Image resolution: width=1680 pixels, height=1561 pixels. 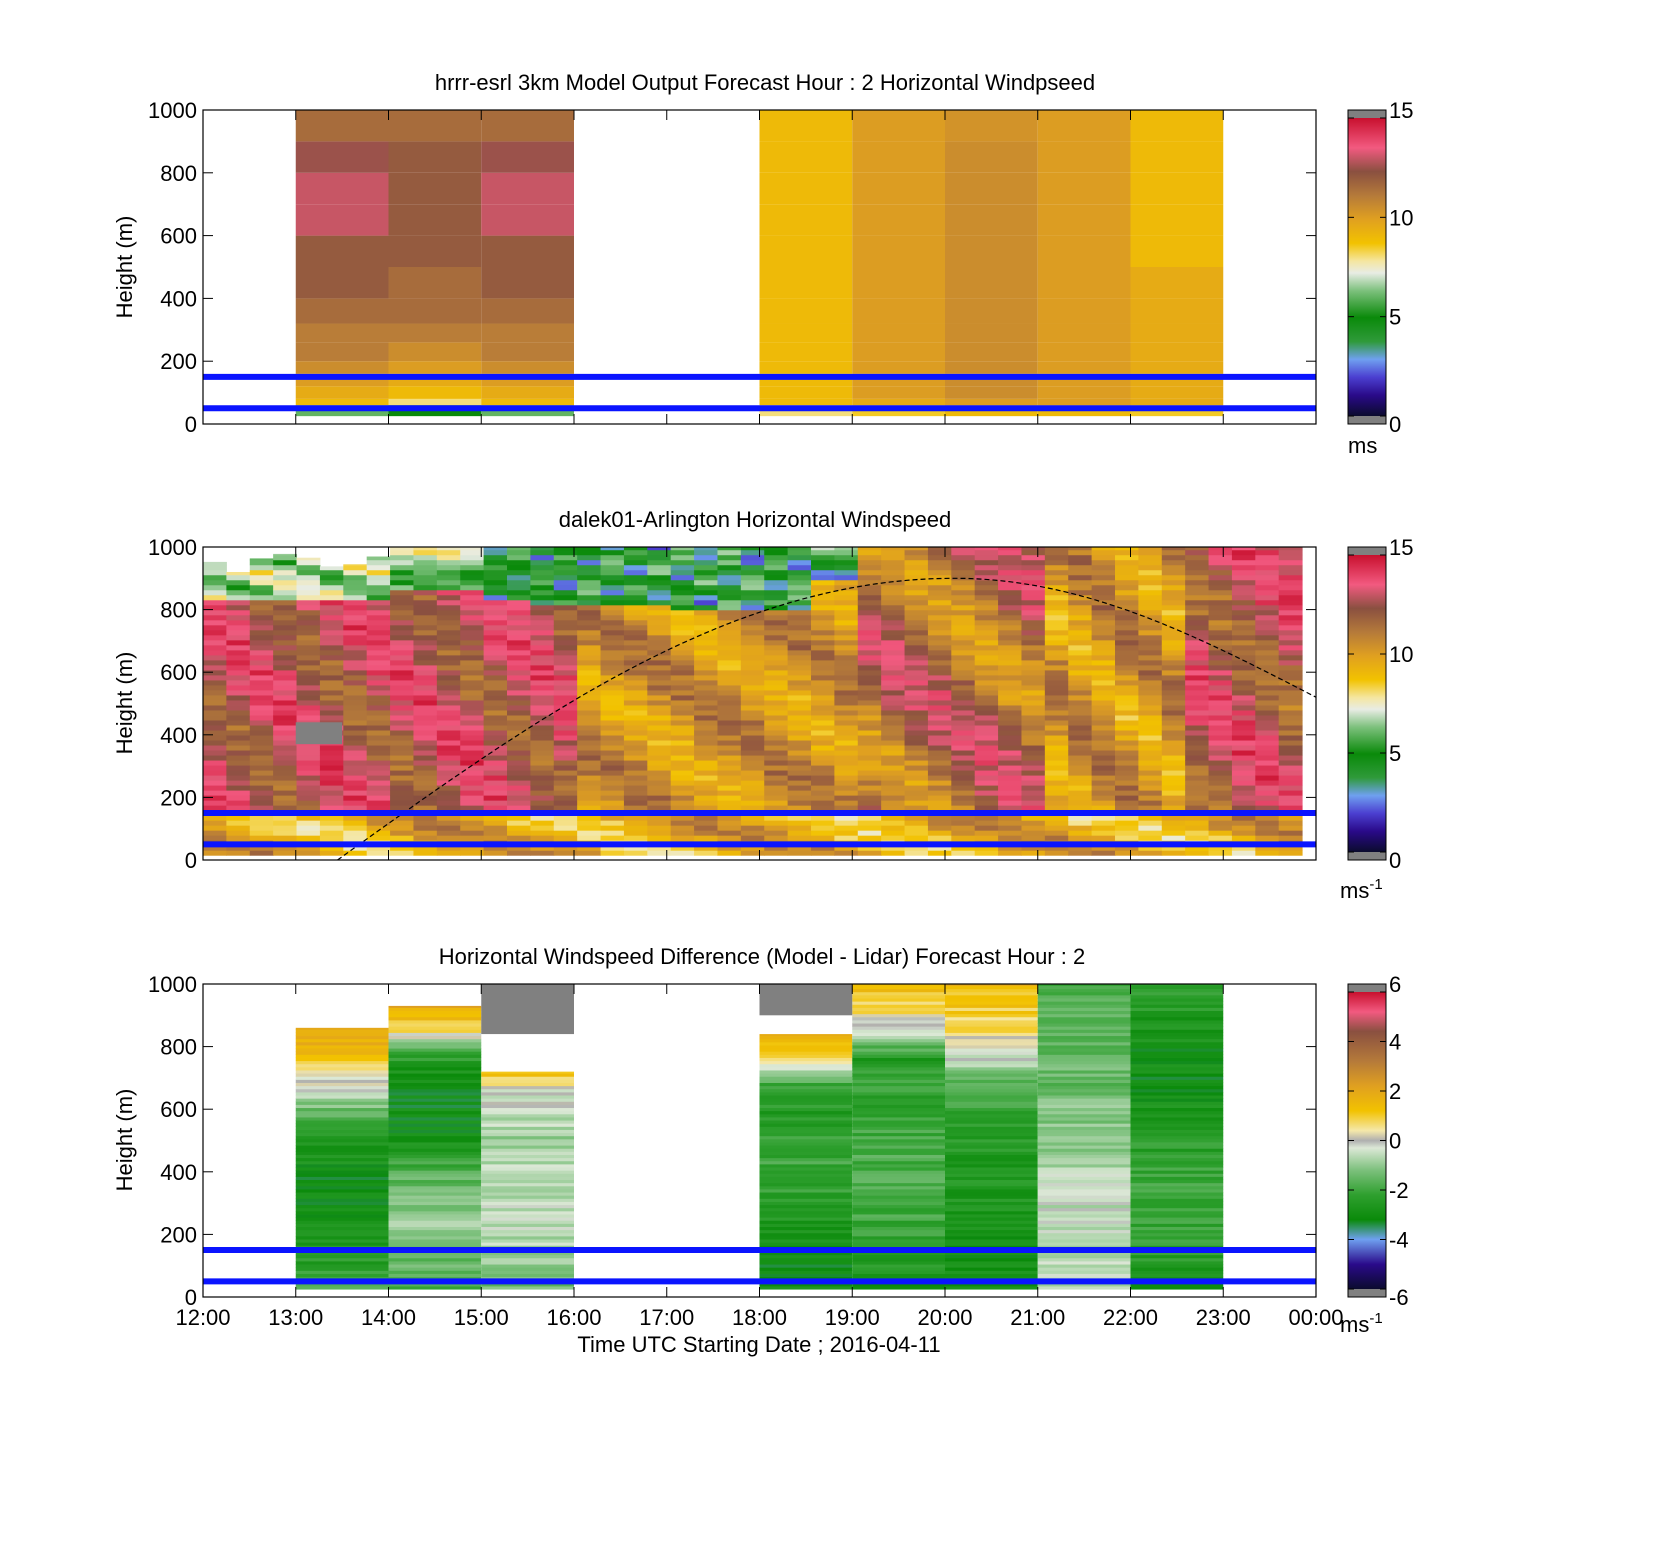 What do you see at coordinates (1401, 547) in the screenshot?
I see `colorbar-tick-label: 15` at bounding box center [1401, 547].